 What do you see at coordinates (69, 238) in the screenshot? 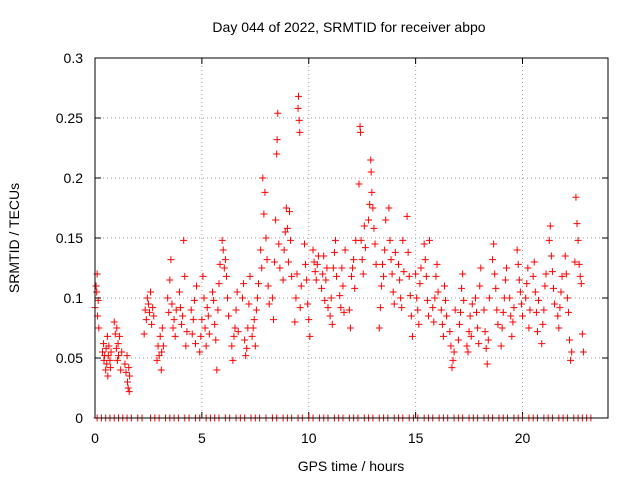
I see `y-tick-labels: 0 0.05 0.1 0.15 0.2 0.25 0.3` at bounding box center [69, 238].